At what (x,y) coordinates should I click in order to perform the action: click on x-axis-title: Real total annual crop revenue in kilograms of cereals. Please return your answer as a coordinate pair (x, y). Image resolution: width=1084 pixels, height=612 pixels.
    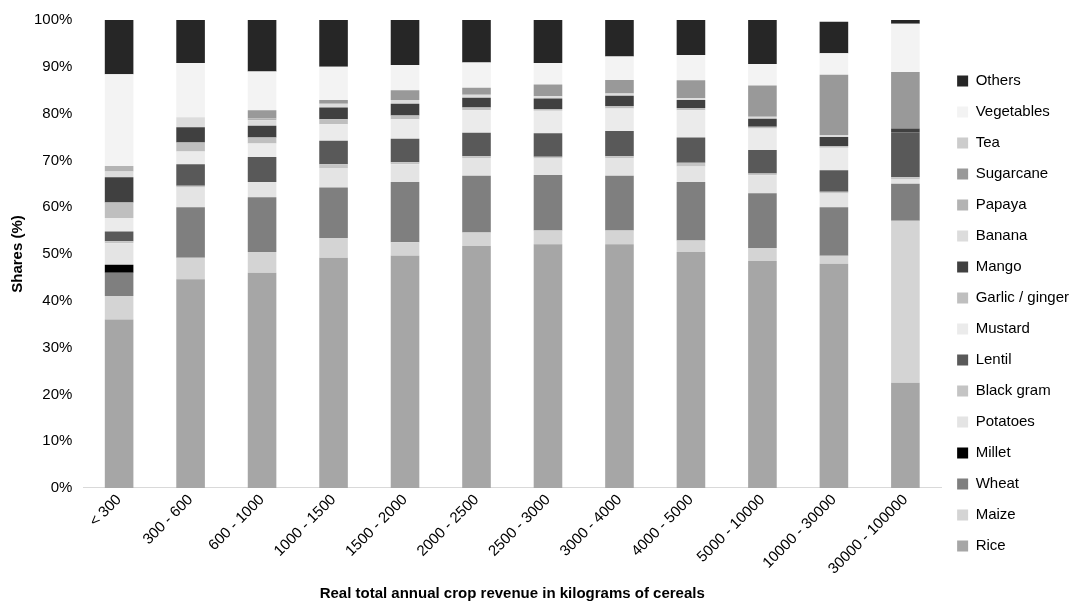
    Looking at the image, I should click on (512, 593).